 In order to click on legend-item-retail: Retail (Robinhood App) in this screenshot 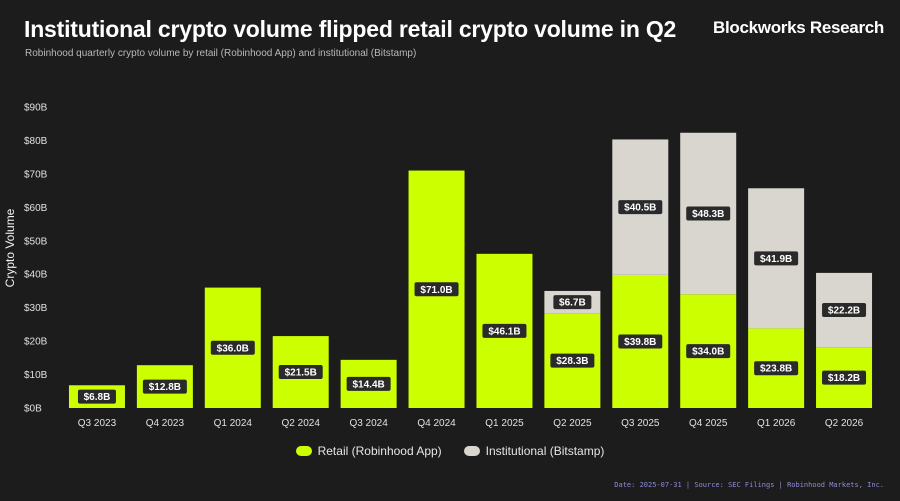, I will do `click(368, 451)`.